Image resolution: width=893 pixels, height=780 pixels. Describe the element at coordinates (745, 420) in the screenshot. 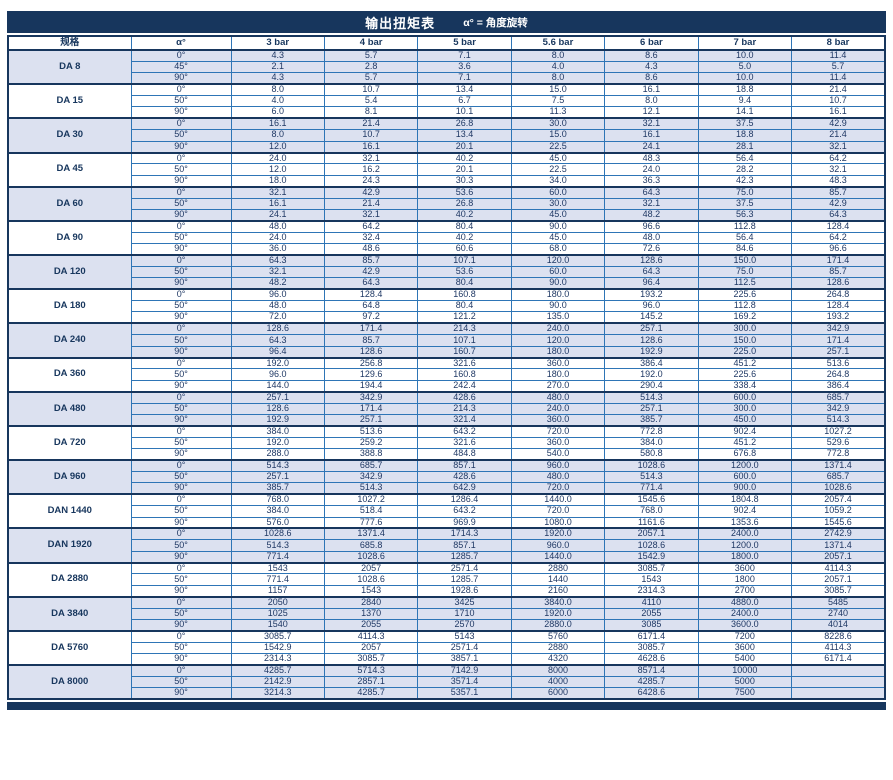

I see `value-cell: 450.0` at that location.